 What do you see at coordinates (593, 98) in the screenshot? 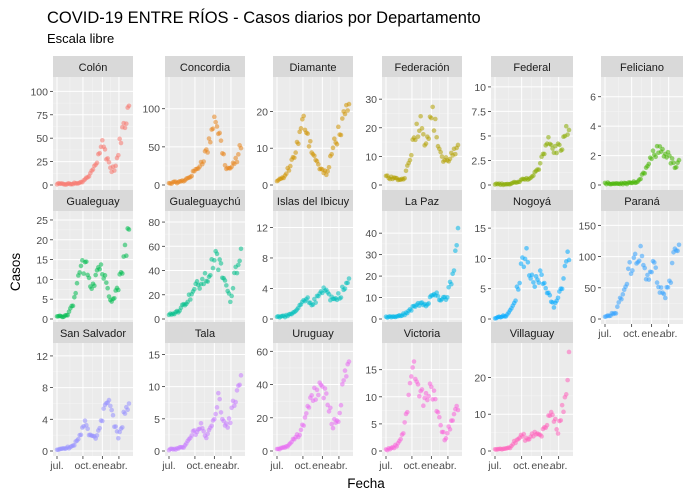
I see `y-tick-label: 6` at bounding box center [593, 98].